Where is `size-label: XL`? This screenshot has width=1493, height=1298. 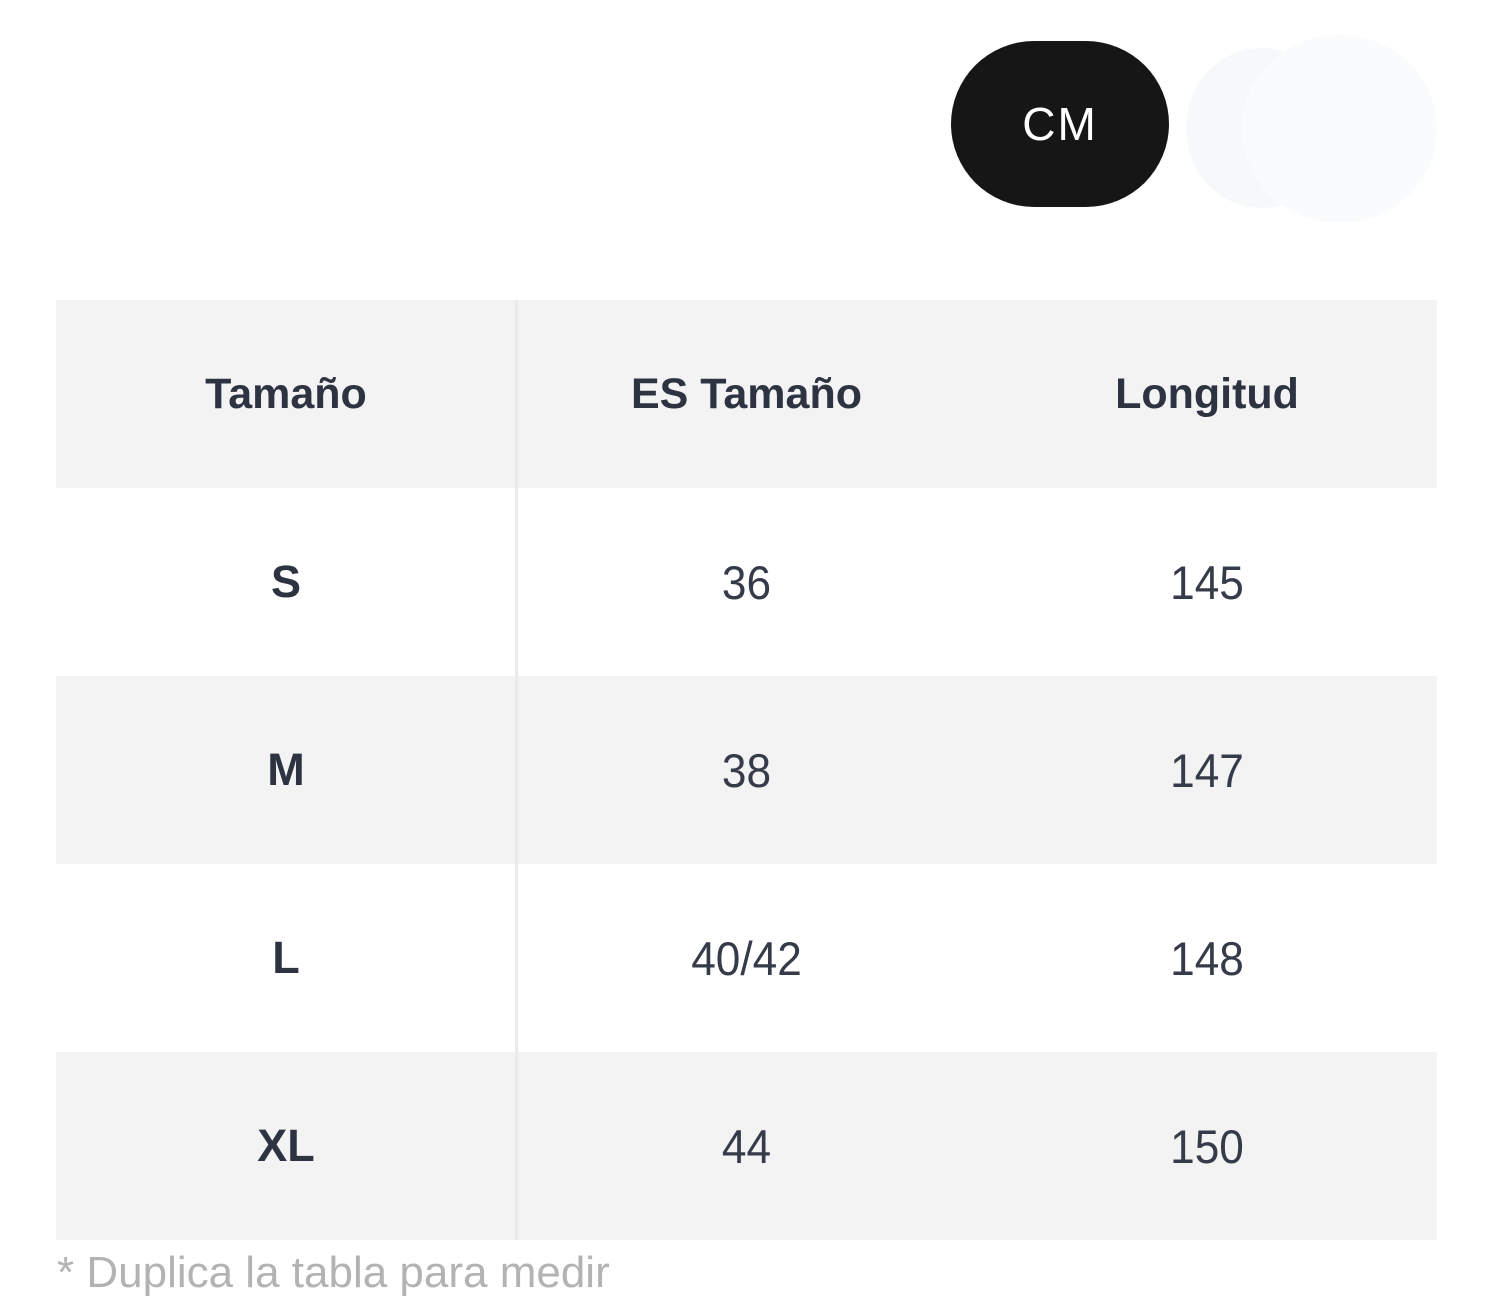
size-label: XL is located at coordinates (286, 1145).